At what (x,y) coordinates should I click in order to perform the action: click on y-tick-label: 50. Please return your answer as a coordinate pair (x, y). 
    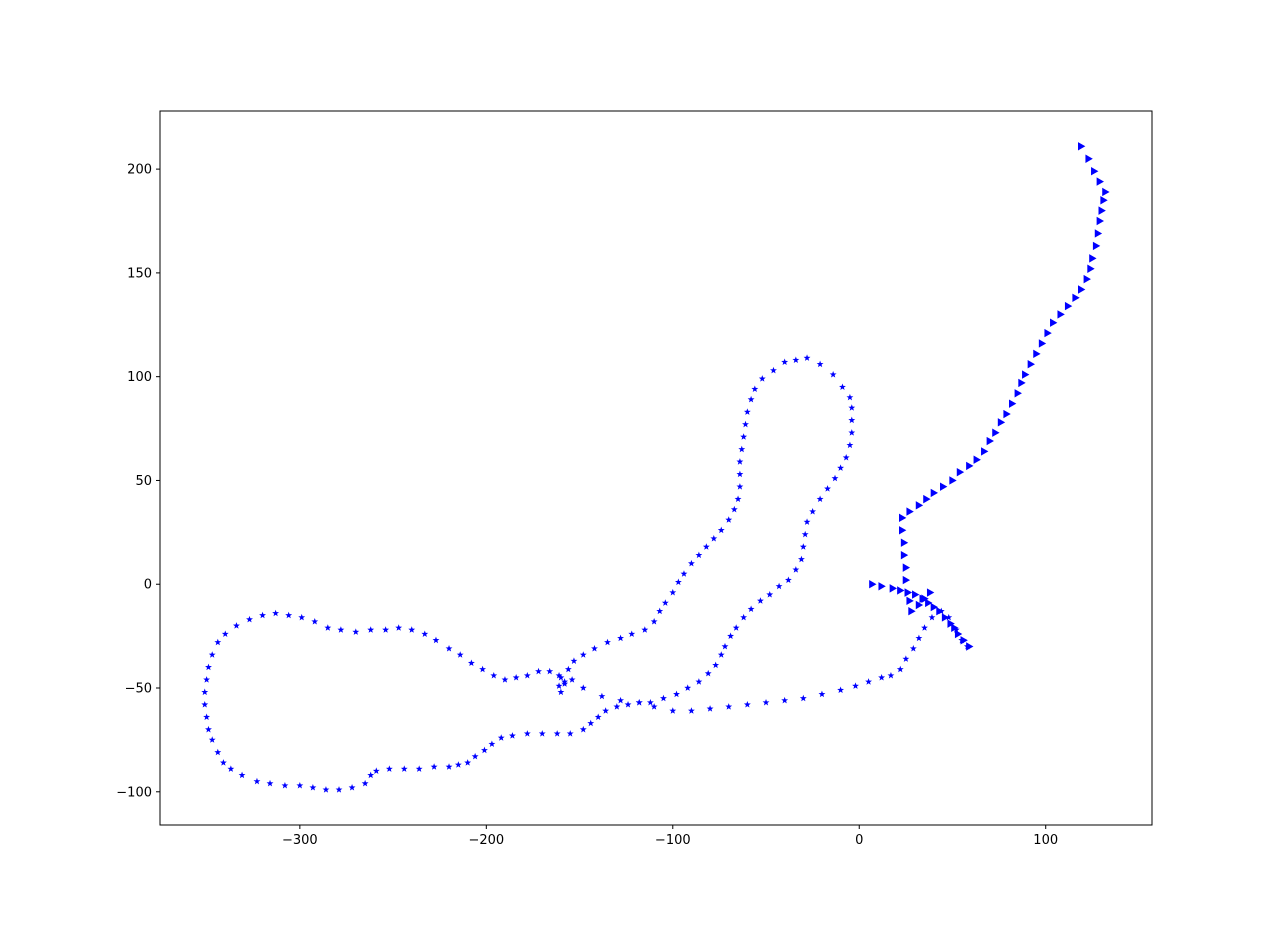
    Looking at the image, I should click on (143, 481).